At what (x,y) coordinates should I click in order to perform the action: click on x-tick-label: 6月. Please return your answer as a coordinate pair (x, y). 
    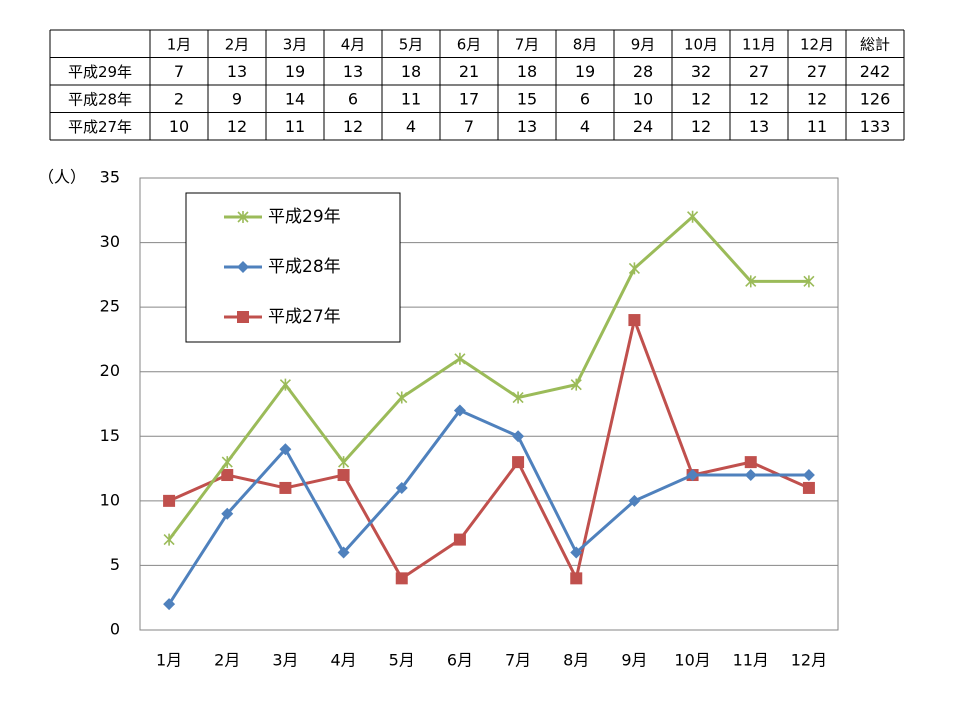
    Looking at the image, I should click on (460, 660).